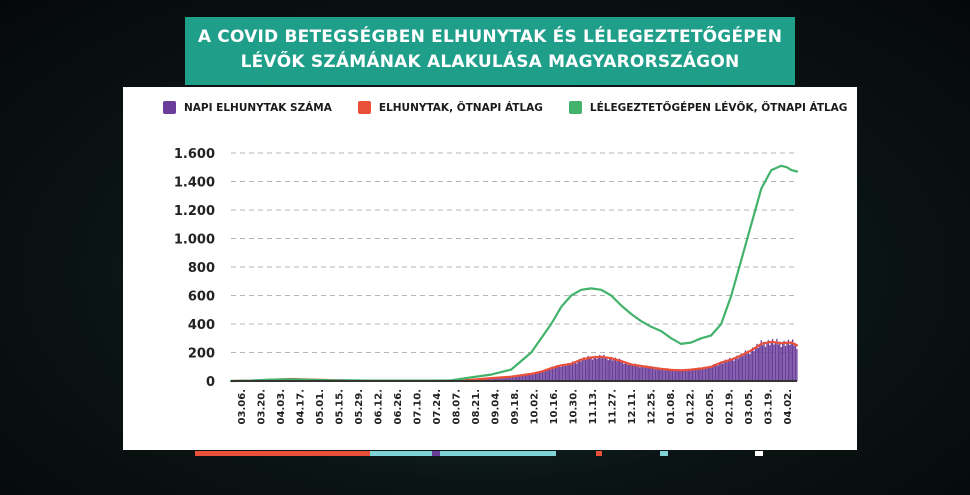  Describe the element at coordinates (476, 406) in the screenshot. I see `x-tick-label: 08.21.` at that location.